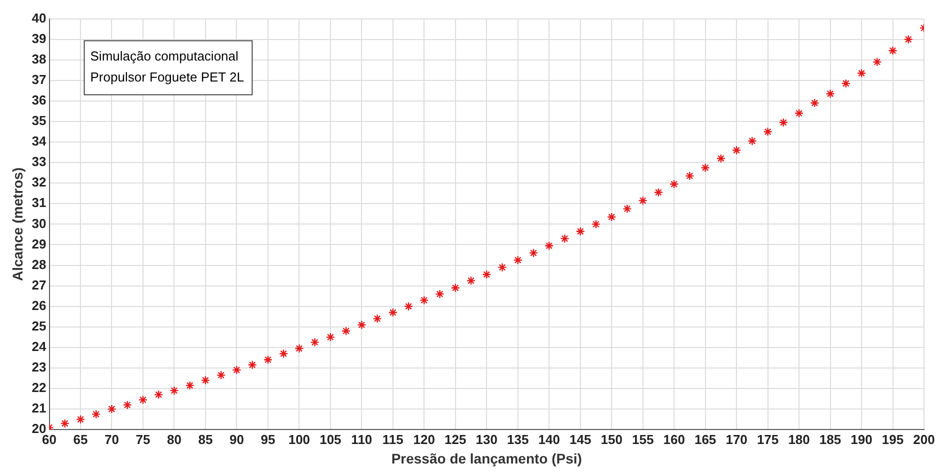  Describe the element at coordinates (167, 76) in the screenshot. I see `annotation: Propulsor Foguete PET 2L` at that location.